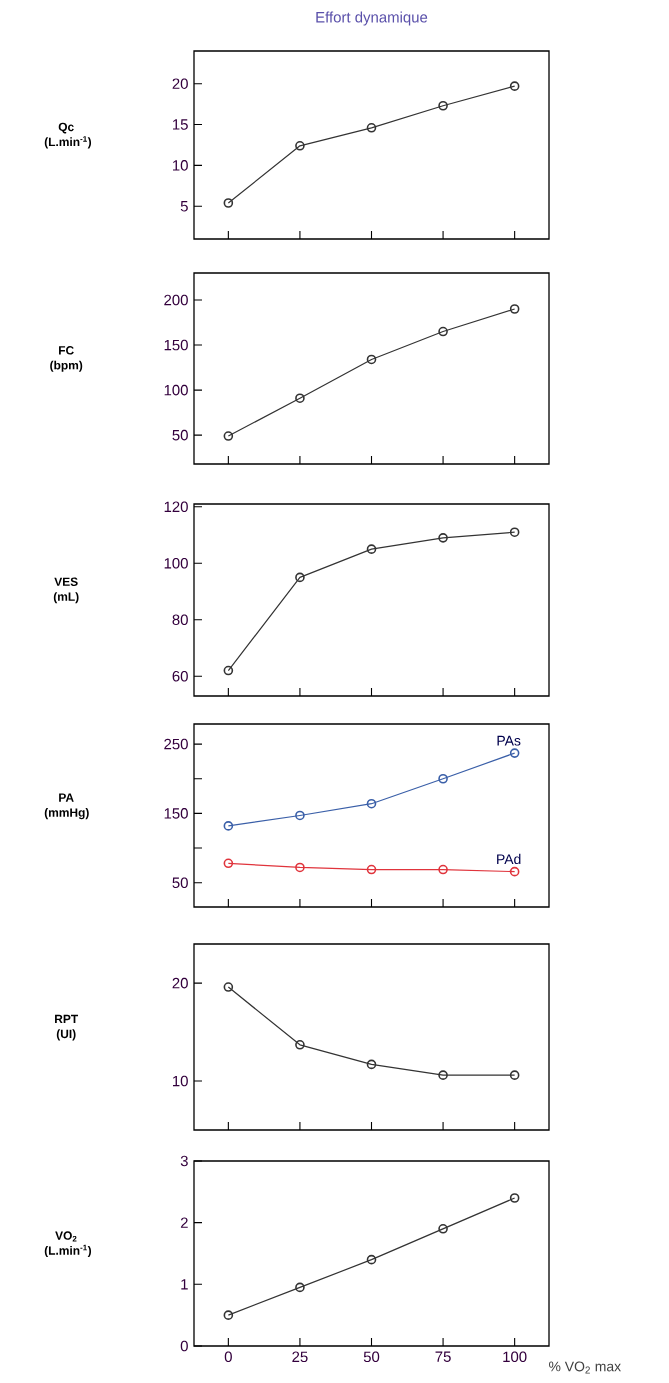 The width and height of the screenshot is (669, 1383). Describe the element at coordinates (180, 124) in the screenshot. I see `y-tick-label: 15` at that location.